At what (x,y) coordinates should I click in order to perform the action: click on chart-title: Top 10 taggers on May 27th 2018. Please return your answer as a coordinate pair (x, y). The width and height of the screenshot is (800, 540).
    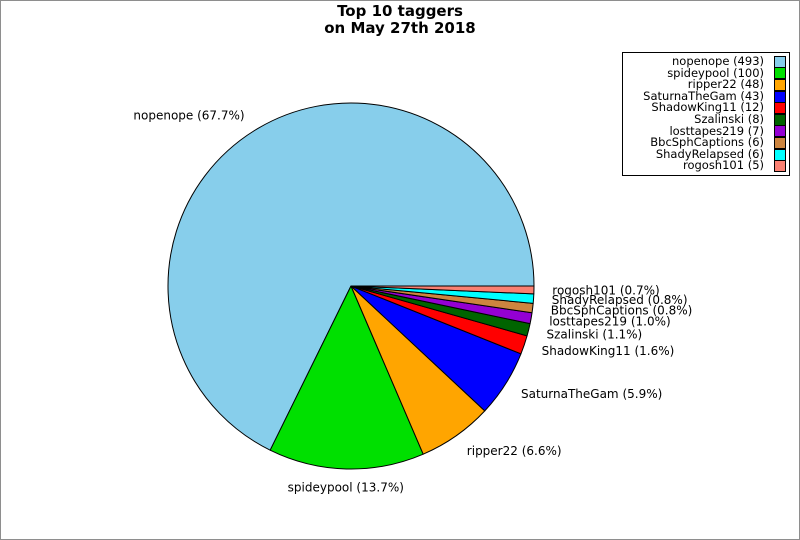
    Looking at the image, I should click on (400, 20).